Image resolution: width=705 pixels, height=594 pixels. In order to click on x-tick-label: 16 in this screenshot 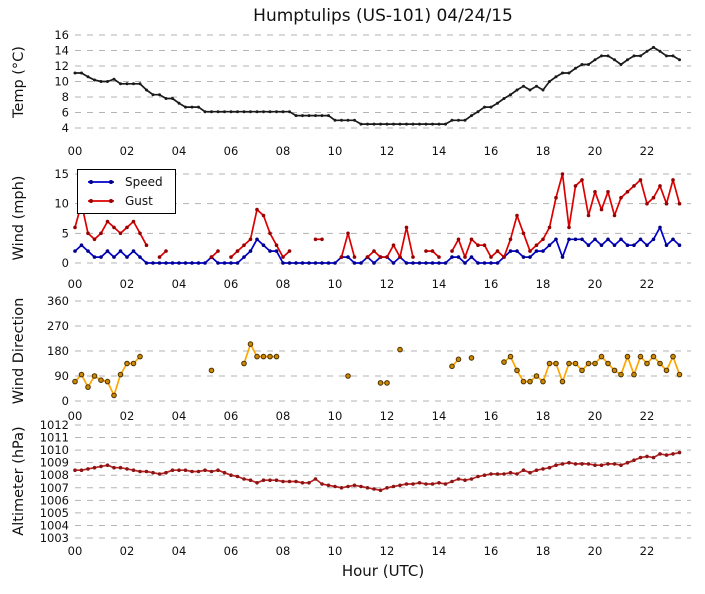, I will do `click(491, 551)`.